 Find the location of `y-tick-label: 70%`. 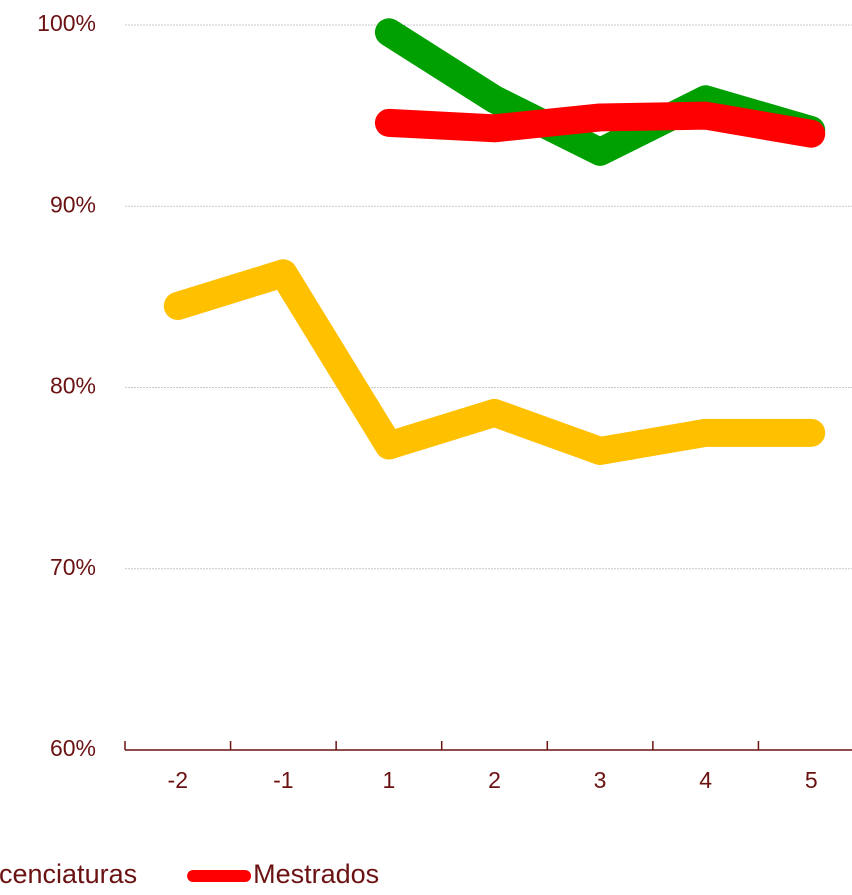

y-tick-label: 70% is located at coordinates (73, 567).